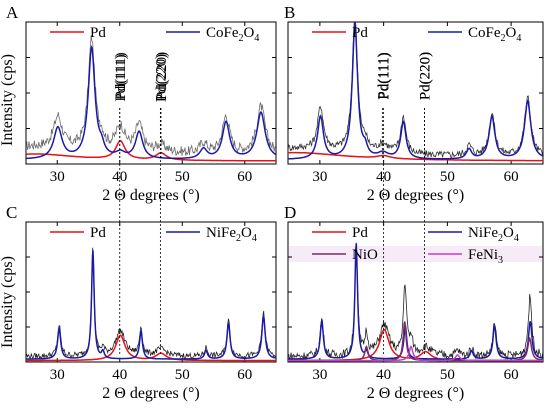 This screenshot has height=413, width=550. I want to click on series-cofe2o4, so click(151, 102).